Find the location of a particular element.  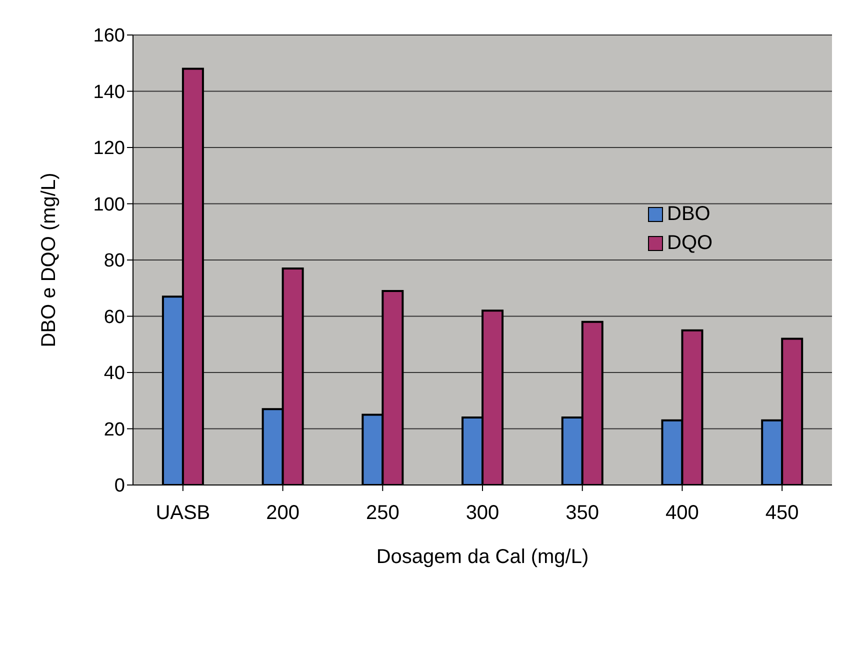

legend-label: DQO is located at coordinates (690, 243).